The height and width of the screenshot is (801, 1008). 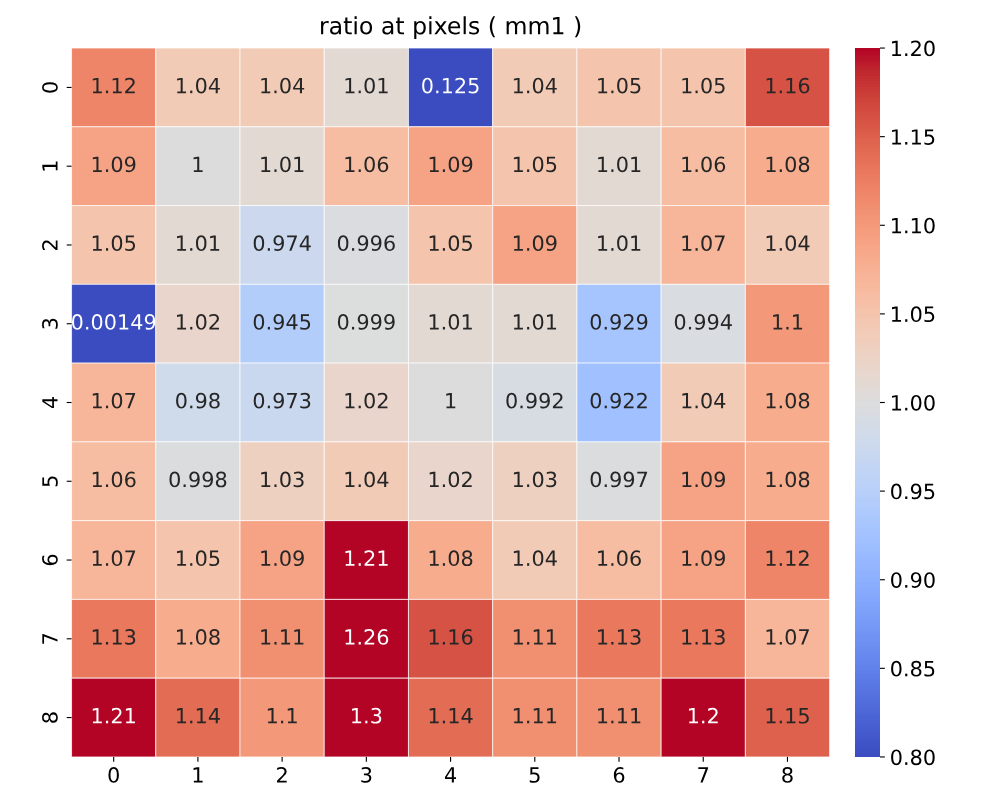 What do you see at coordinates (913, 491) in the screenshot?
I see `color-bar-label: 0.95` at bounding box center [913, 491].